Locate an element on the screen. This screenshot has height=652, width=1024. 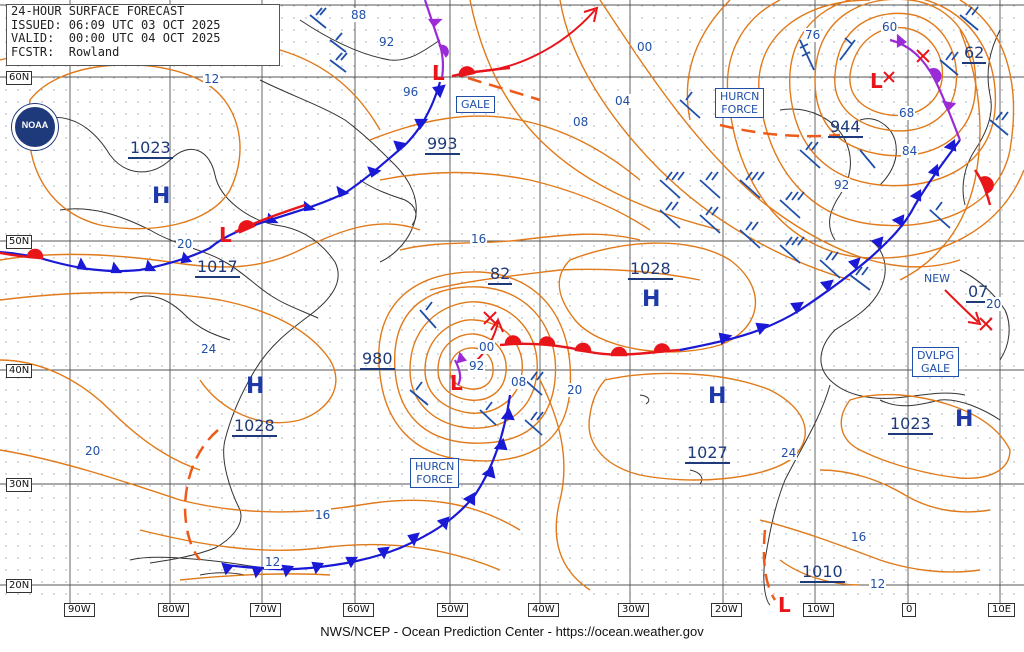
developing-gale-label-line2: GALE is located at coordinates (935, 368).